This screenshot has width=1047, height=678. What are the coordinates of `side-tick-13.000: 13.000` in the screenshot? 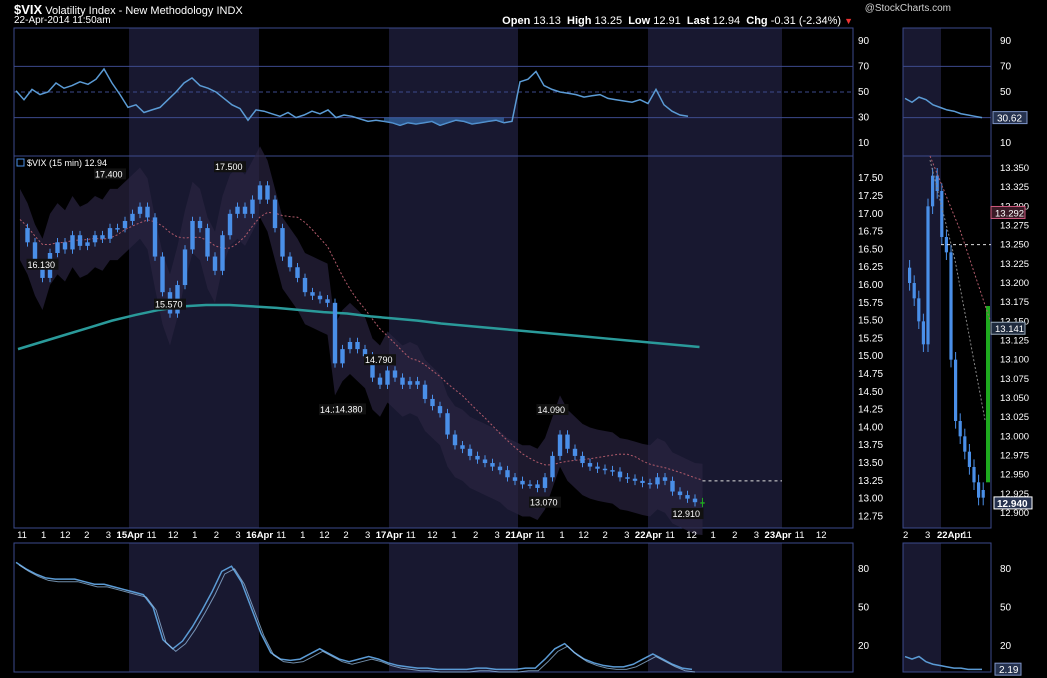 It's located at (1014, 436).